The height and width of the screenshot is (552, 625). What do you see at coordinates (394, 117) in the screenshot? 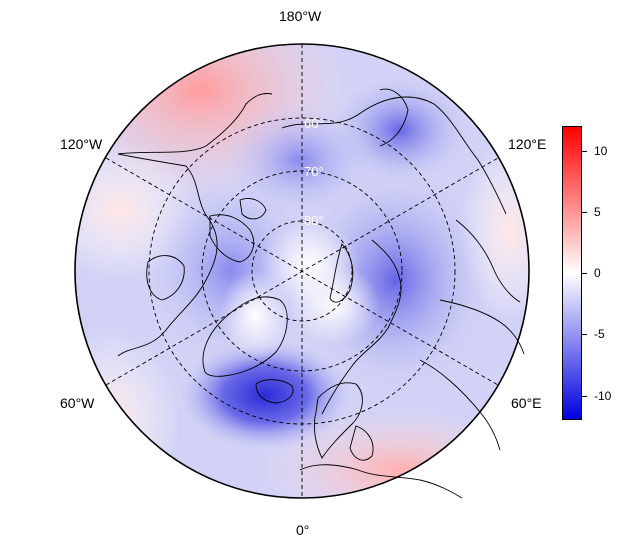
I see `kamchatka-coast` at bounding box center [394, 117].